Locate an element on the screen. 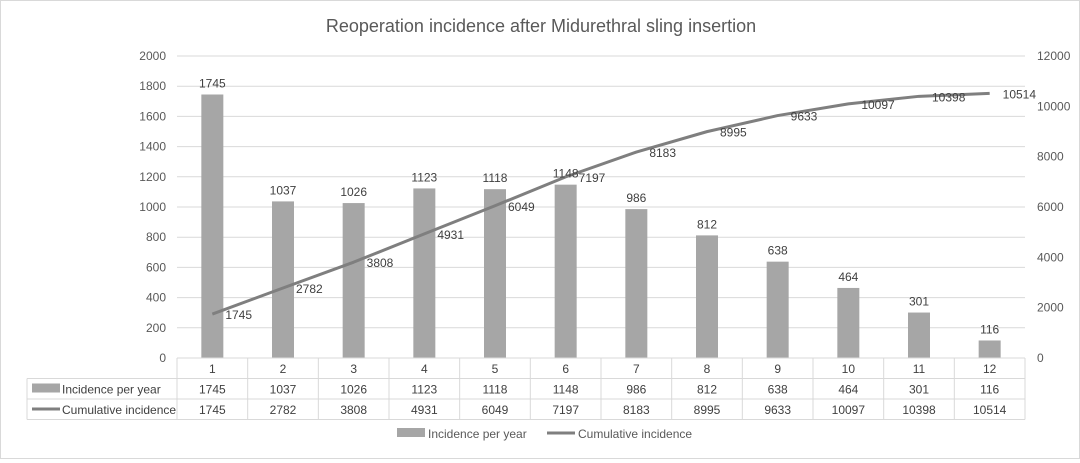 The height and width of the screenshot is (463, 1080). left-y-axis: 0 200 400 600 800 1000 1200 1400 1600 1800 2000 is located at coordinates (152, 207).